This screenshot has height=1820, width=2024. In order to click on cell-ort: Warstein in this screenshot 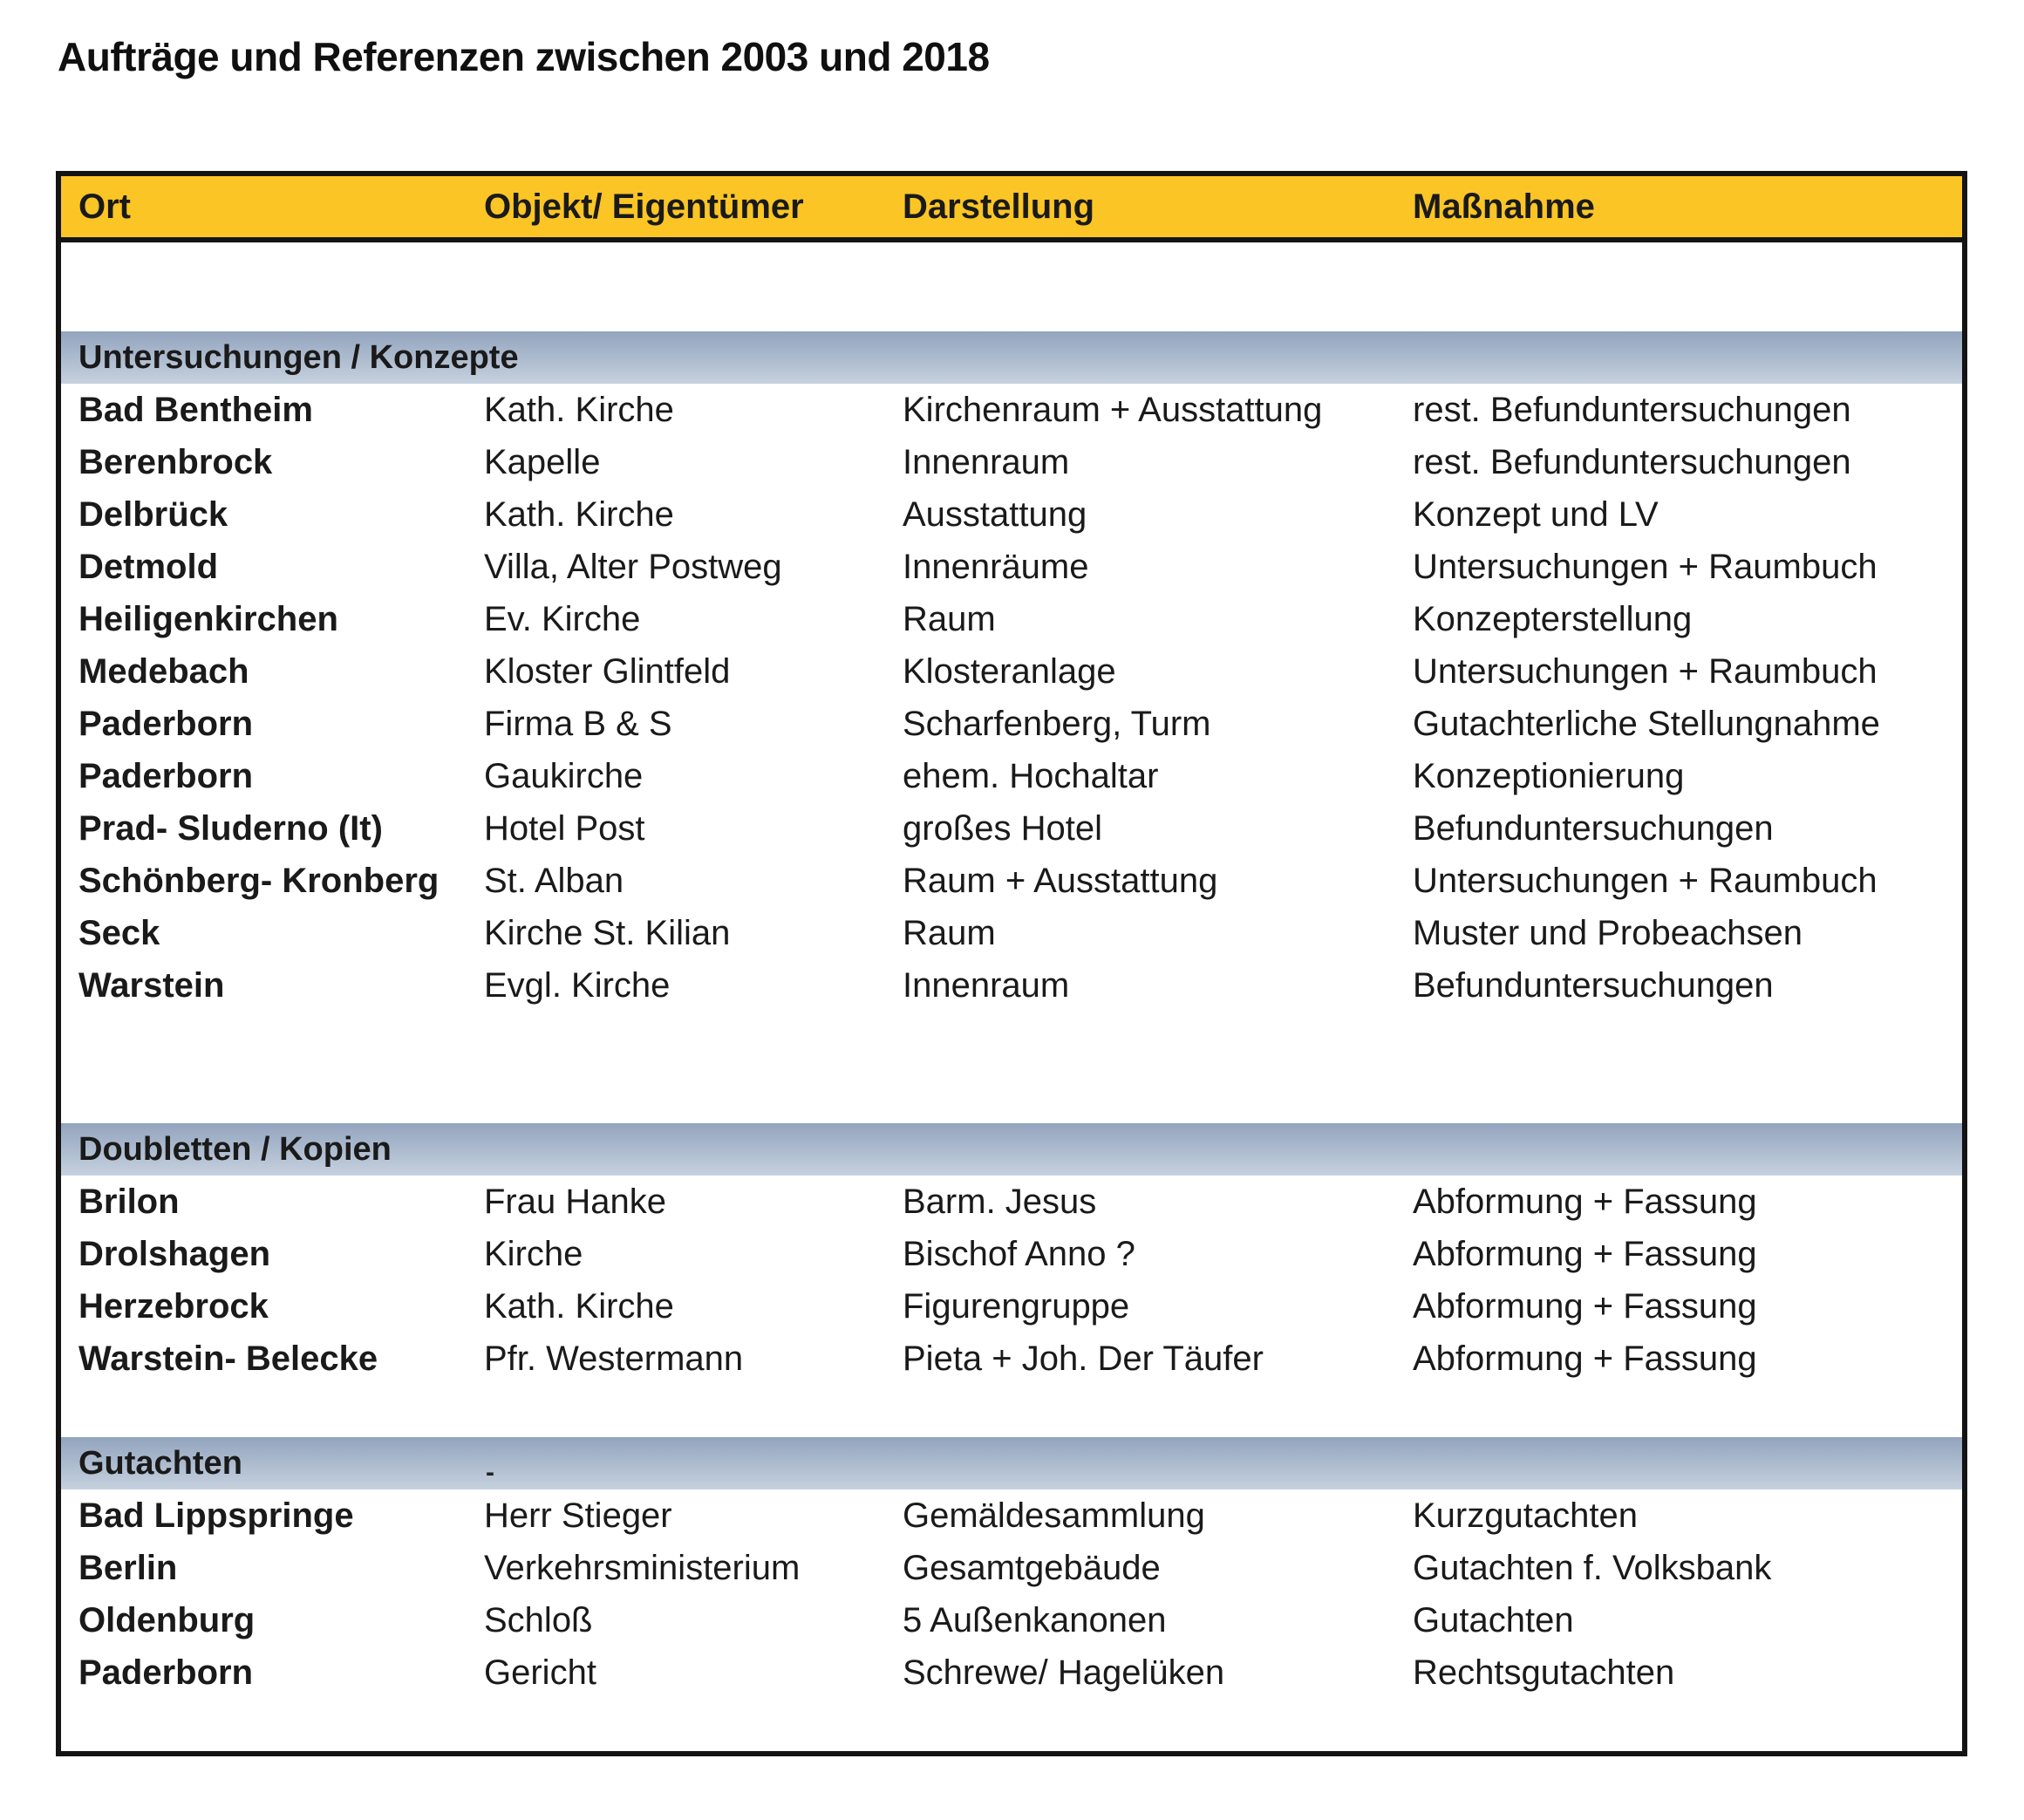, I will do `click(152, 985)`.